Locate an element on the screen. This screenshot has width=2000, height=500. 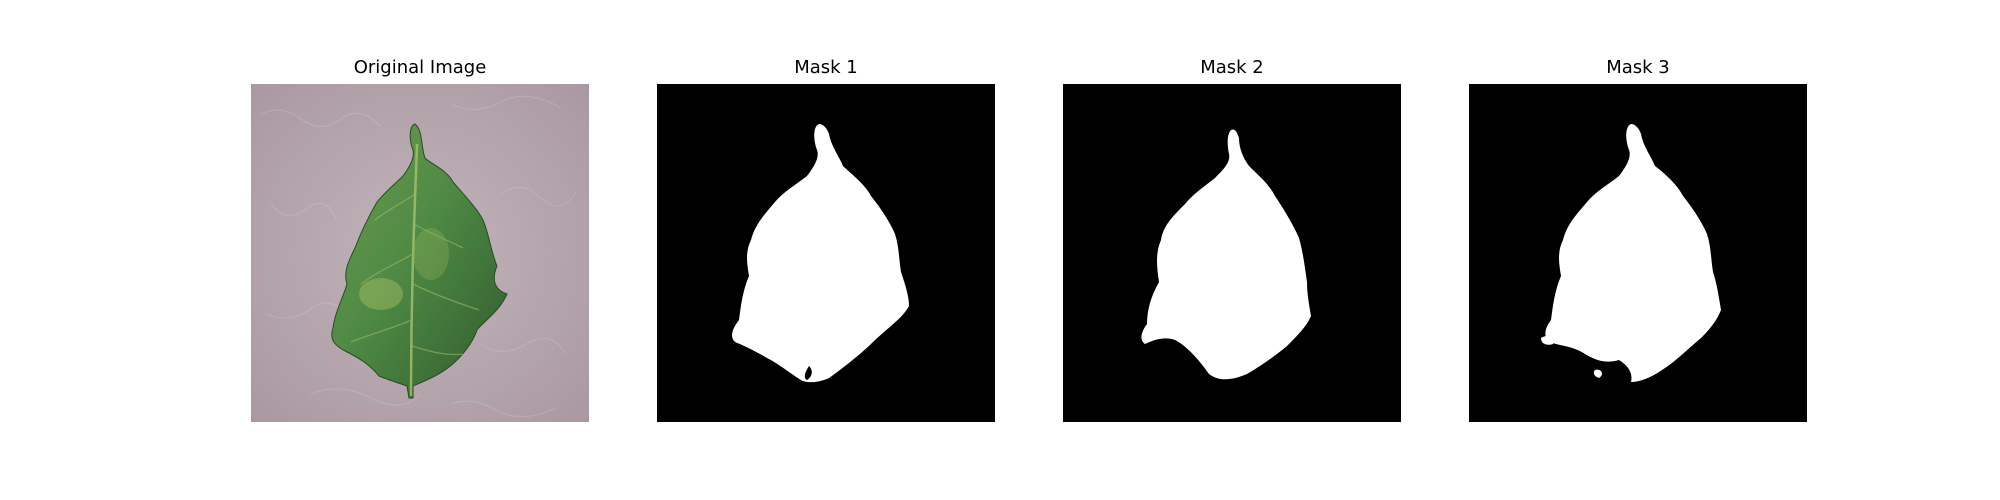
panel-title: Mask 2 is located at coordinates (1232, 67).